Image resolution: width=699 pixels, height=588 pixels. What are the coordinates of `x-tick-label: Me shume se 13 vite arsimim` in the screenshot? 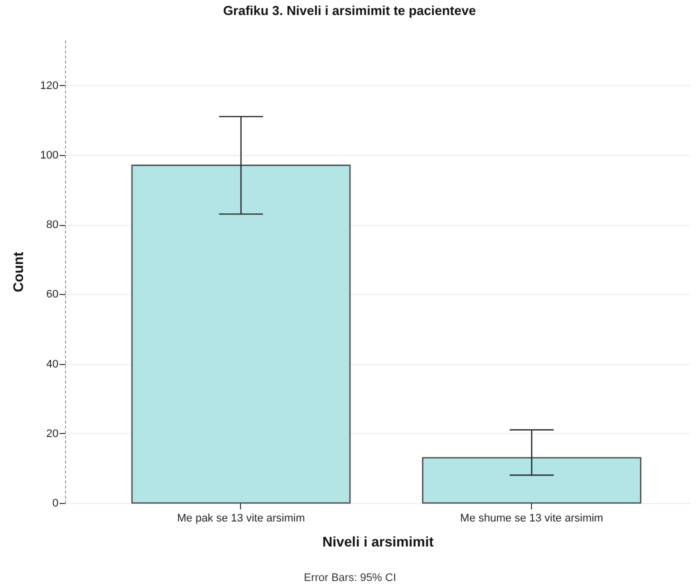 It's located at (532, 518).